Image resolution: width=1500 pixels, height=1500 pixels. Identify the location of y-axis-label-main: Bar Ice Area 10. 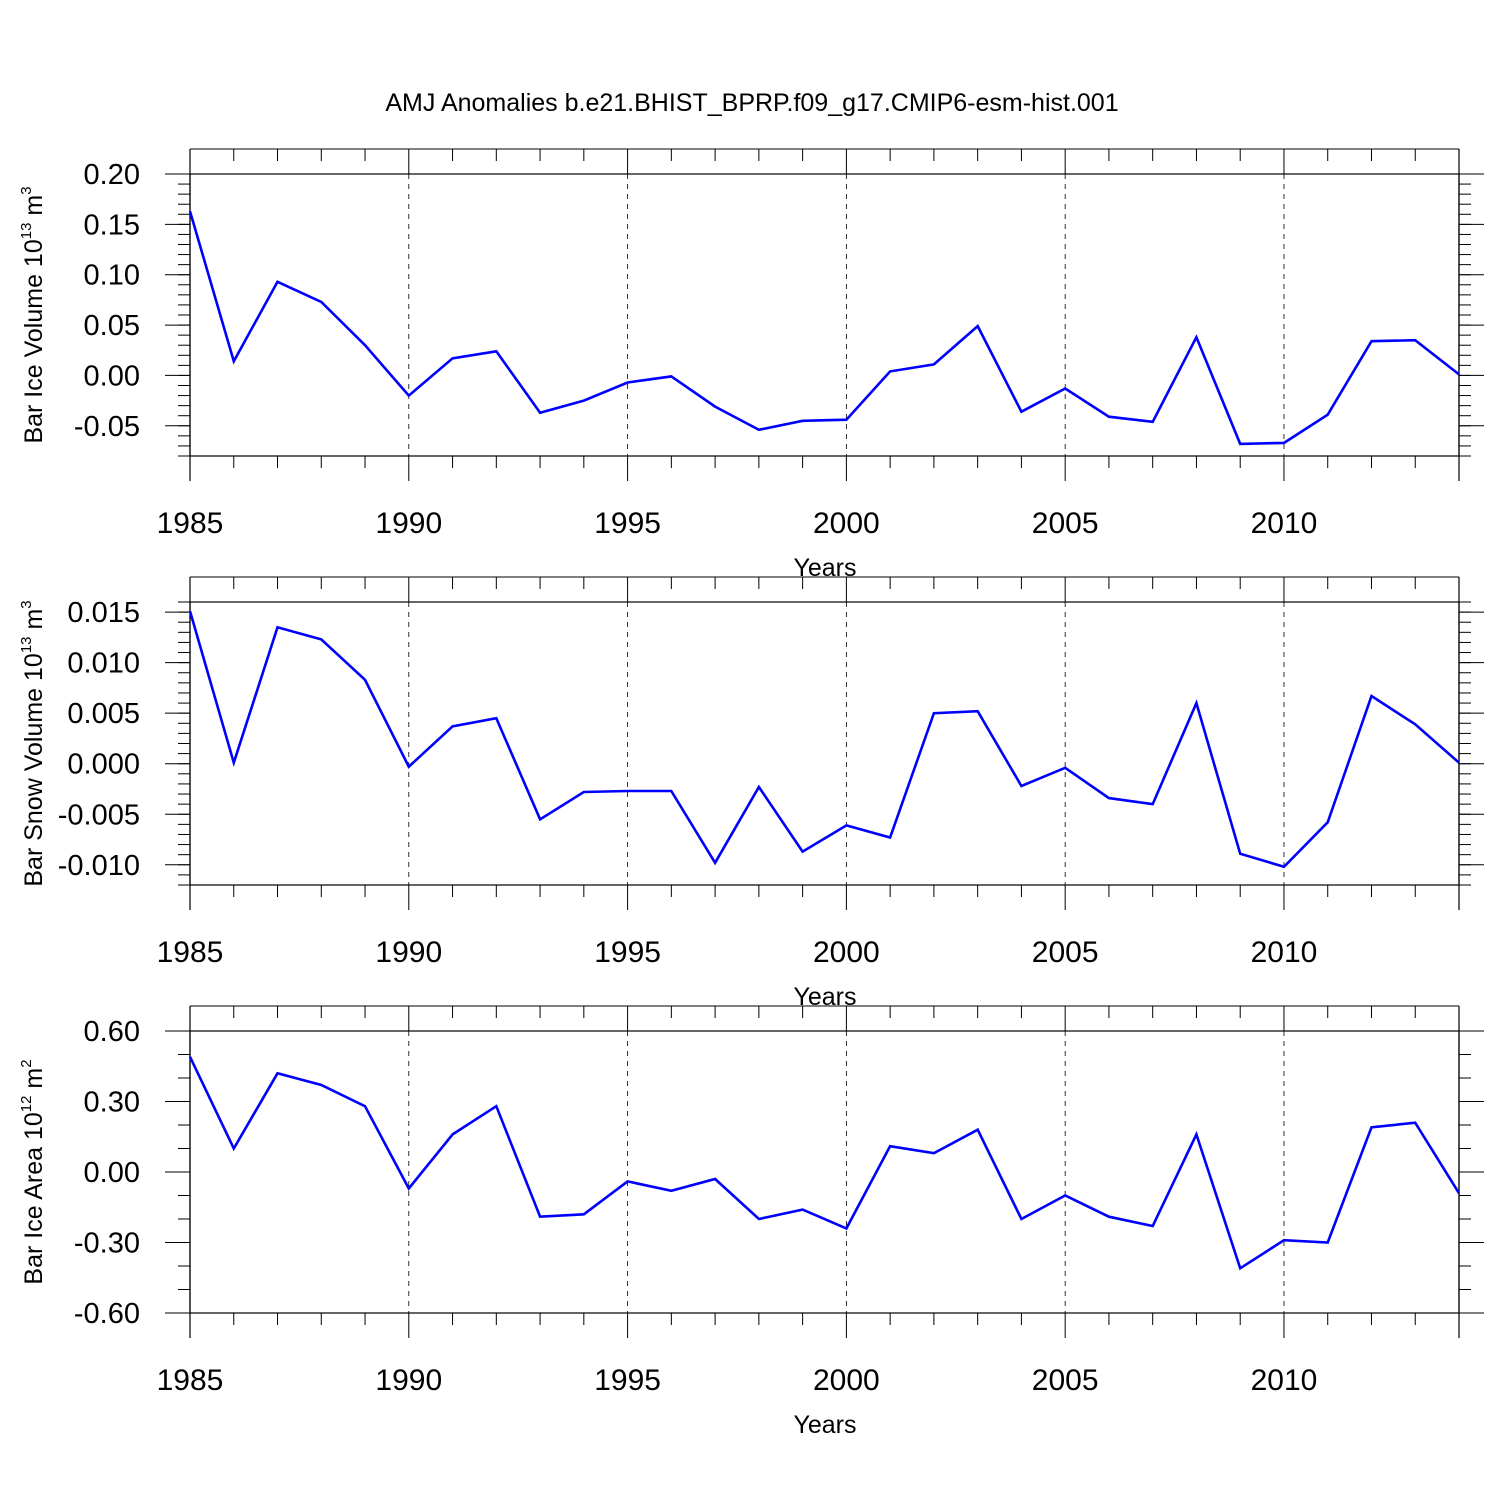
(34, 1198).